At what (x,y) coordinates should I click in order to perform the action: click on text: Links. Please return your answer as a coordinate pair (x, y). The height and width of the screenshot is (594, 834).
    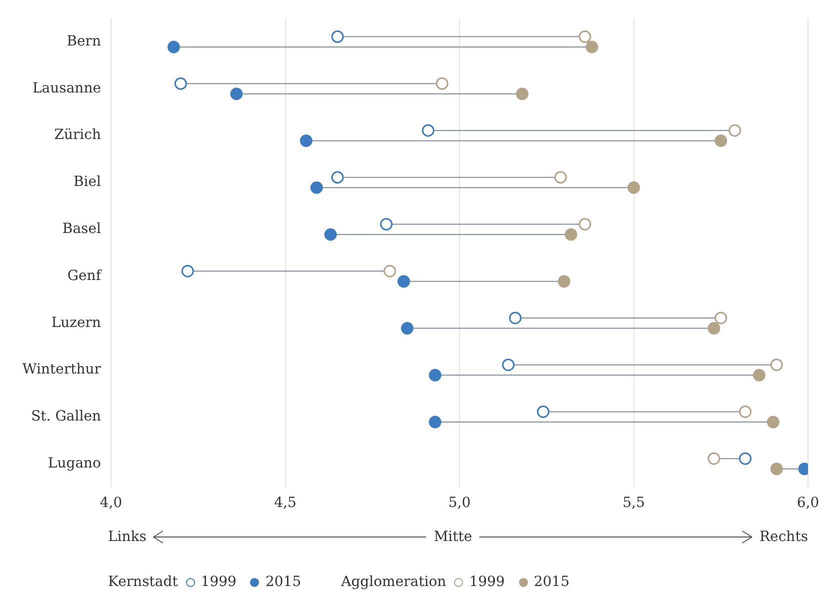
    Looking at the image, I should click on (127, 537).